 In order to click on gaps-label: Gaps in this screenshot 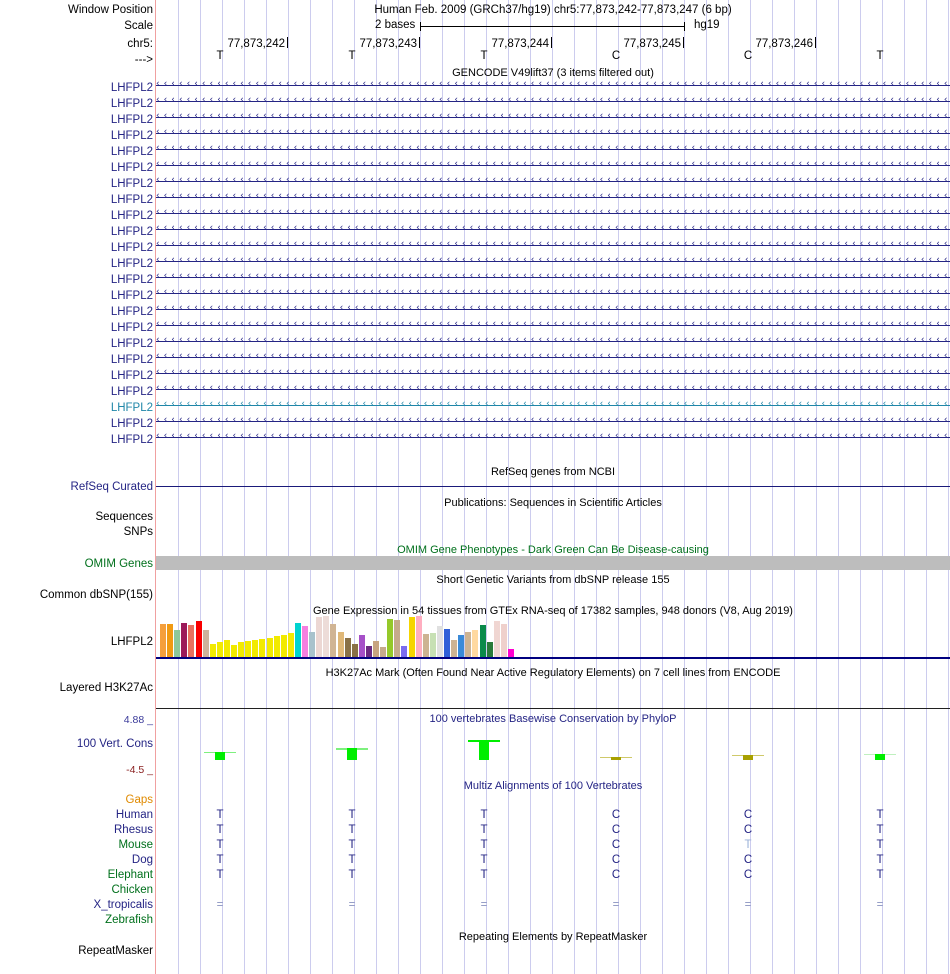, I will do `click(139, 800)`.